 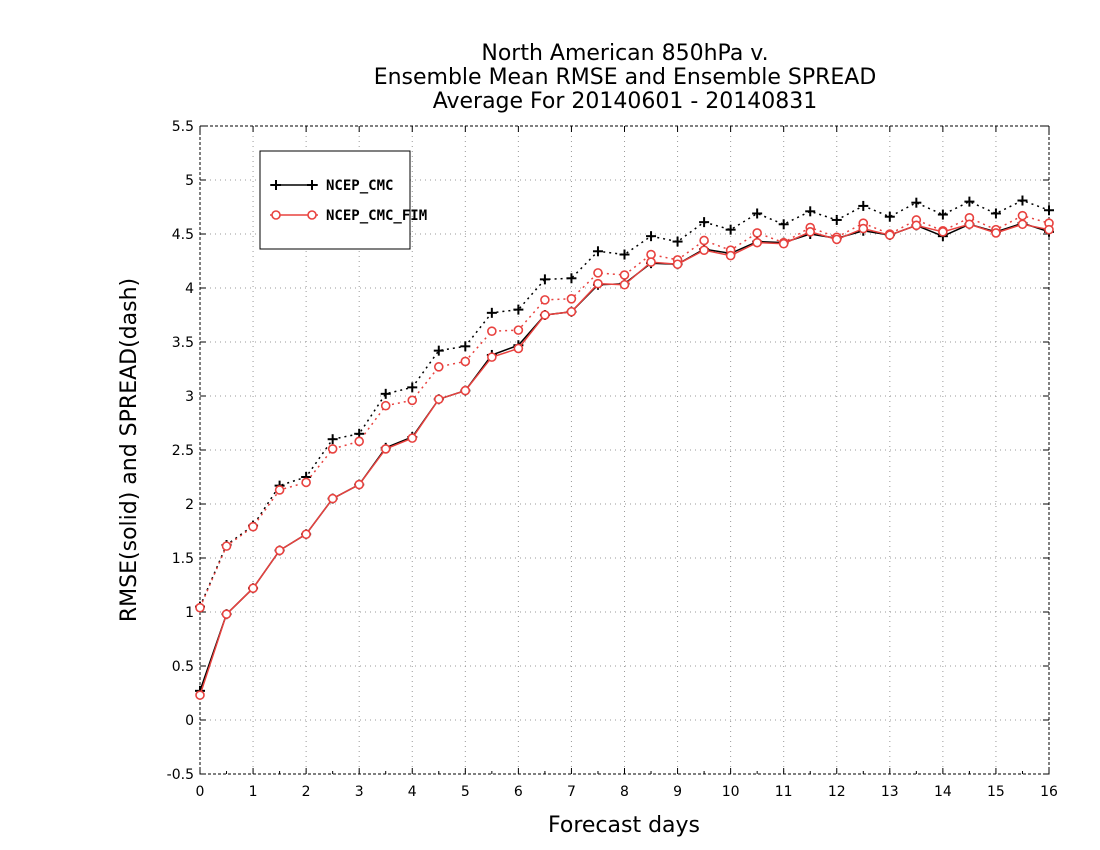 I want to click on x-tick-label: 12, so click(x=837, y=792).